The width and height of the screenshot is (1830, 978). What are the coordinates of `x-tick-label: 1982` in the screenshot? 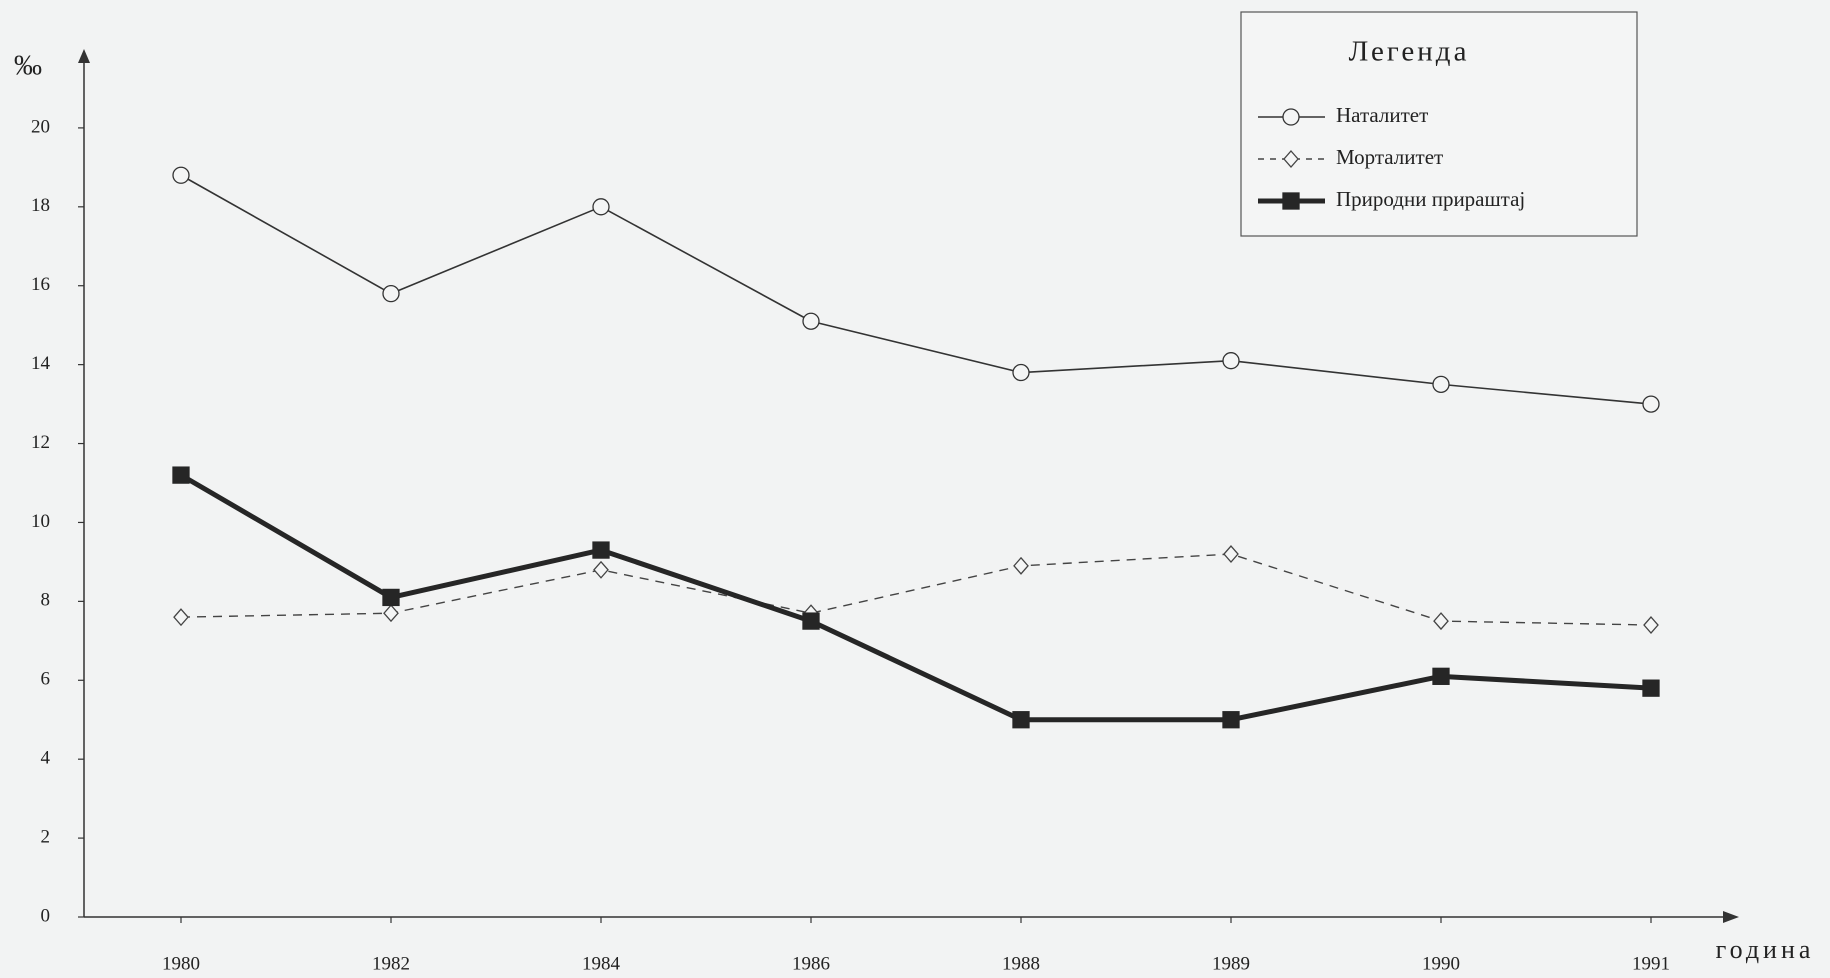 It's located at (391, 963).